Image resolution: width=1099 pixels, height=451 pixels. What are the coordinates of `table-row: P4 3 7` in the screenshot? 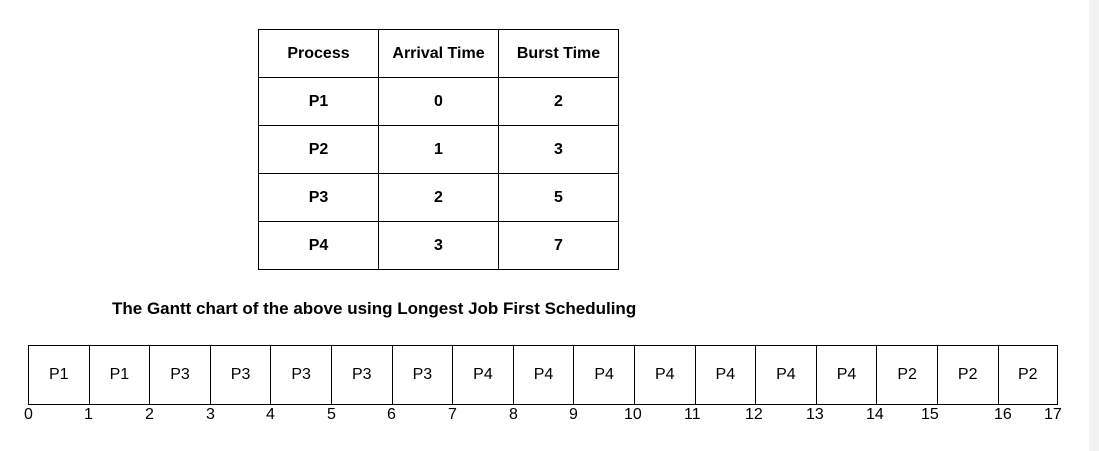 It's located at (438, 245).